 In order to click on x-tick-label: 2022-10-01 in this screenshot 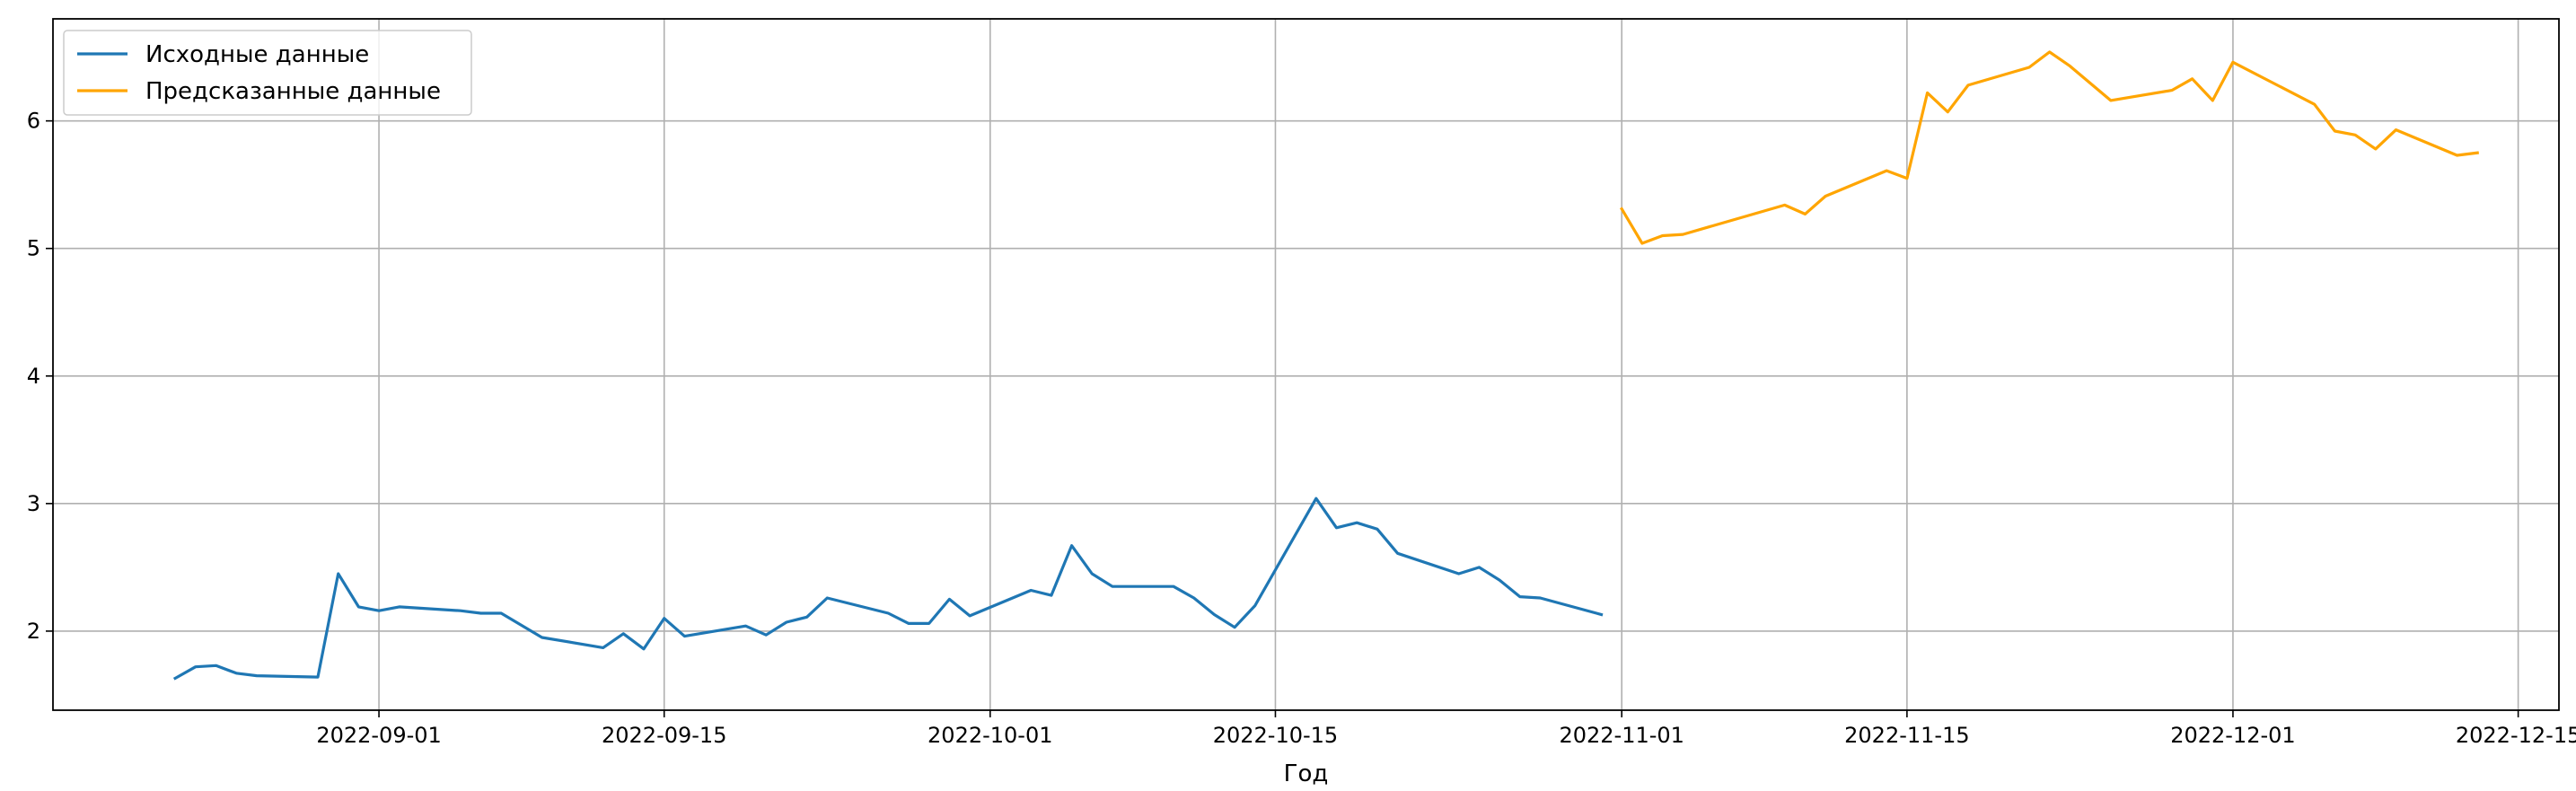, I will do `click(990, 735)`.